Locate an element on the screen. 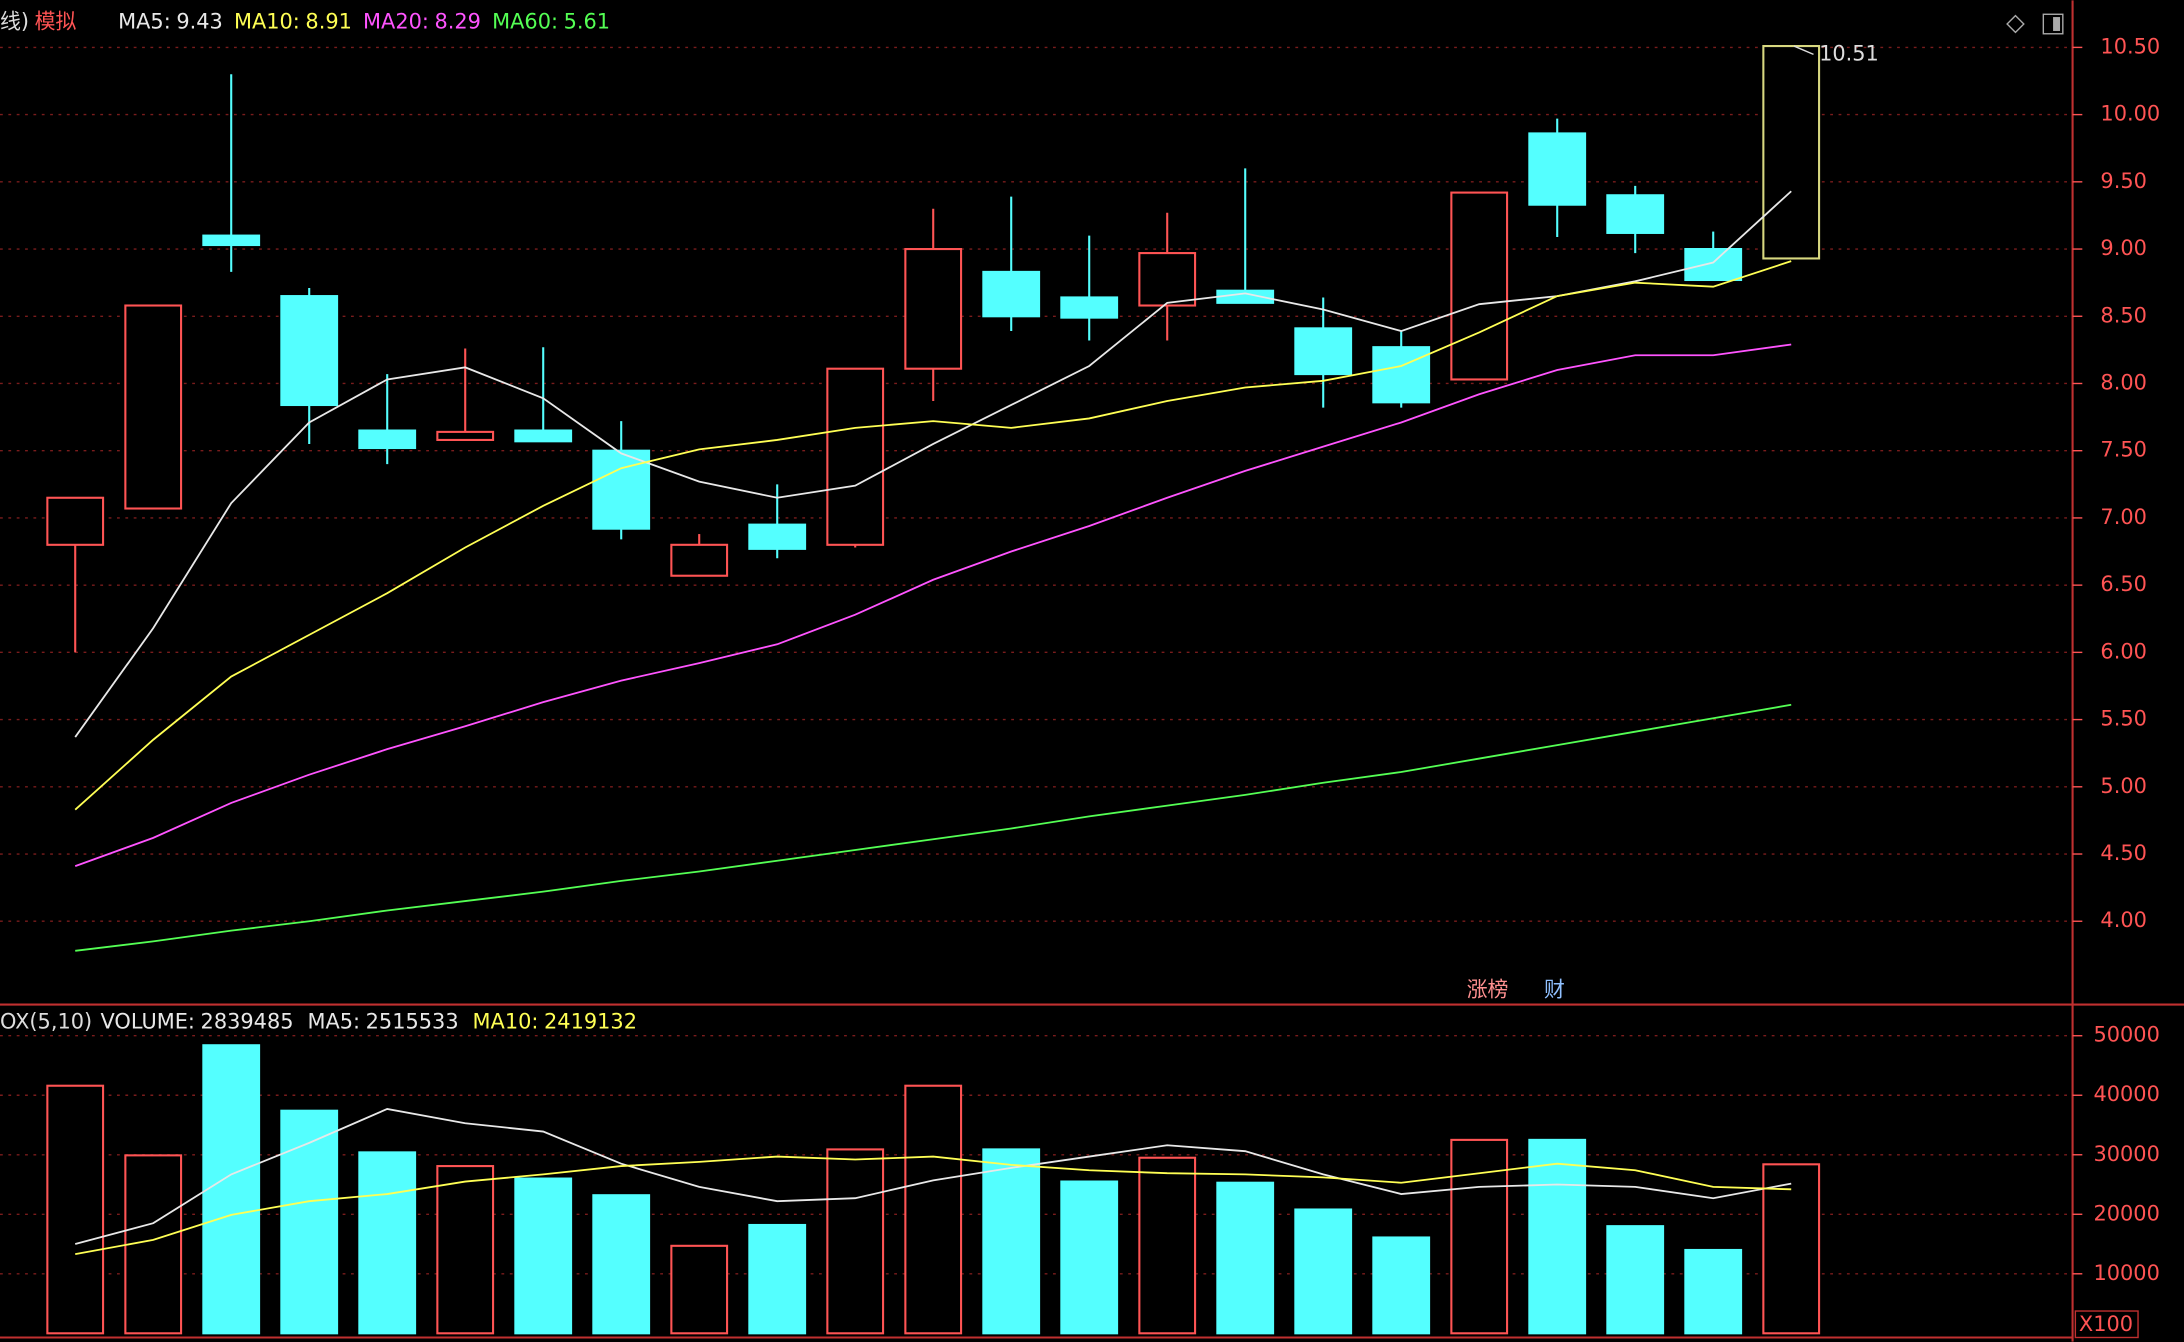 This screenshot has height=1342, width=2184. unit-box is located at coordinates (2106, 1324).